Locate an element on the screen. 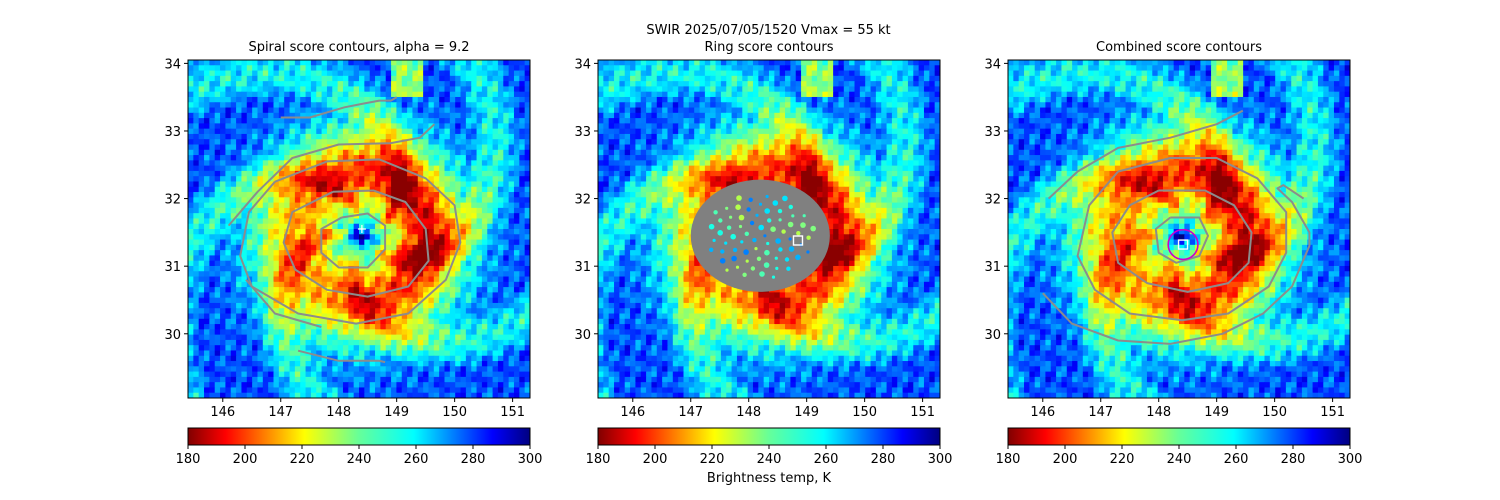  y-tick-label: 31 is located at coordinates (582, 267).